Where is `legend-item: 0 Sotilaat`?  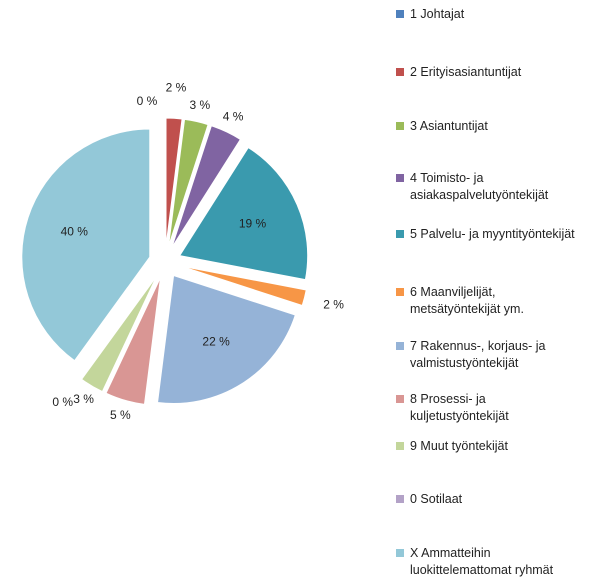 legend-item: 0 Sotilaat is located at coordinates (489, 499).